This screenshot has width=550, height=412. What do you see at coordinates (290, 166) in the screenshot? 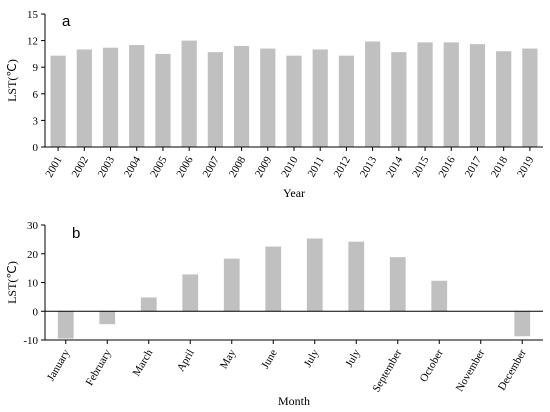
I see `x-tick-label: 2010` at bounding box center [290, 166].